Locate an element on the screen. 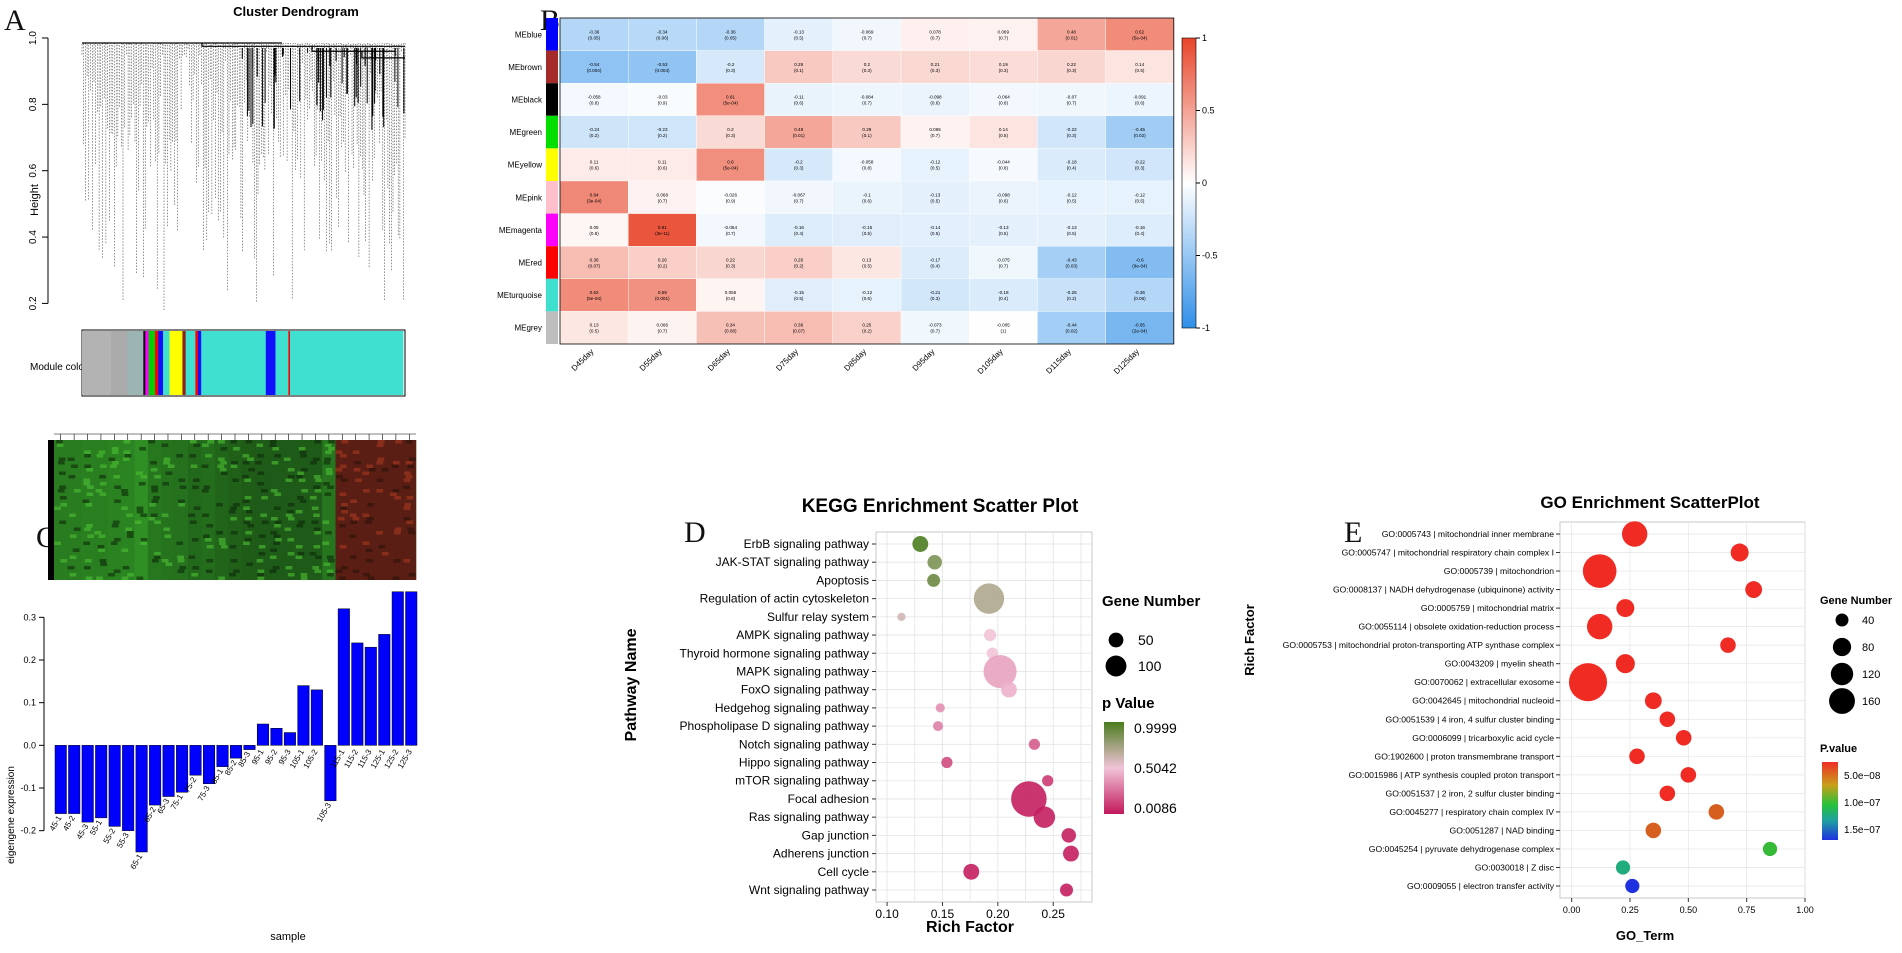  heatmap-cell-value: 0.48 is located at coordinates (1071, 31).